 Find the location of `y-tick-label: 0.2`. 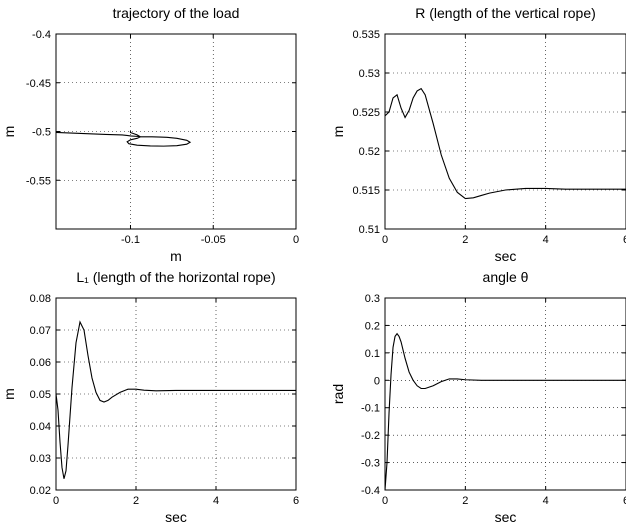

y-tick-label: 0.2 is located at coordinates (372, 326).